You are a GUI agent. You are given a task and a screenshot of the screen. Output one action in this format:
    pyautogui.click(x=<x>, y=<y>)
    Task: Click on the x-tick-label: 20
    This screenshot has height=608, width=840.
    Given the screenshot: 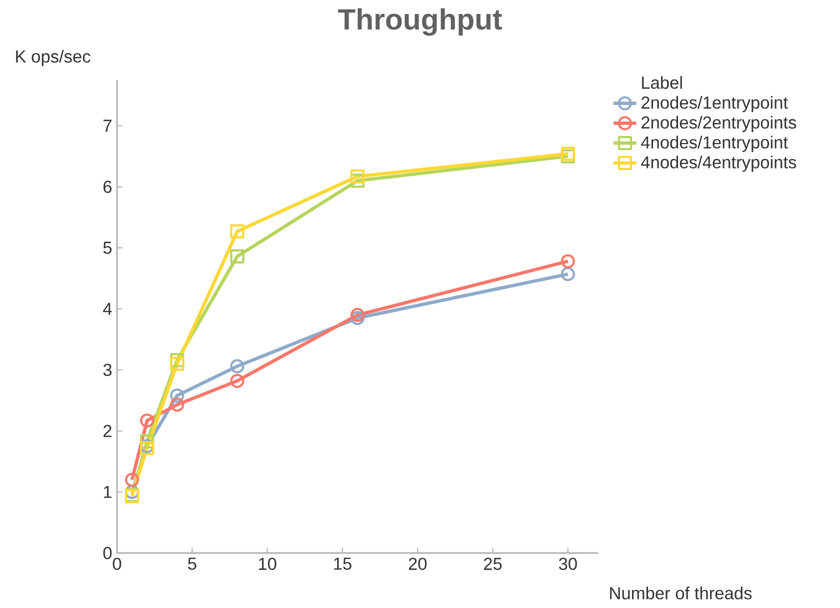 What is the action you would take?
    pyautogui.click(x=417, y=564)
    